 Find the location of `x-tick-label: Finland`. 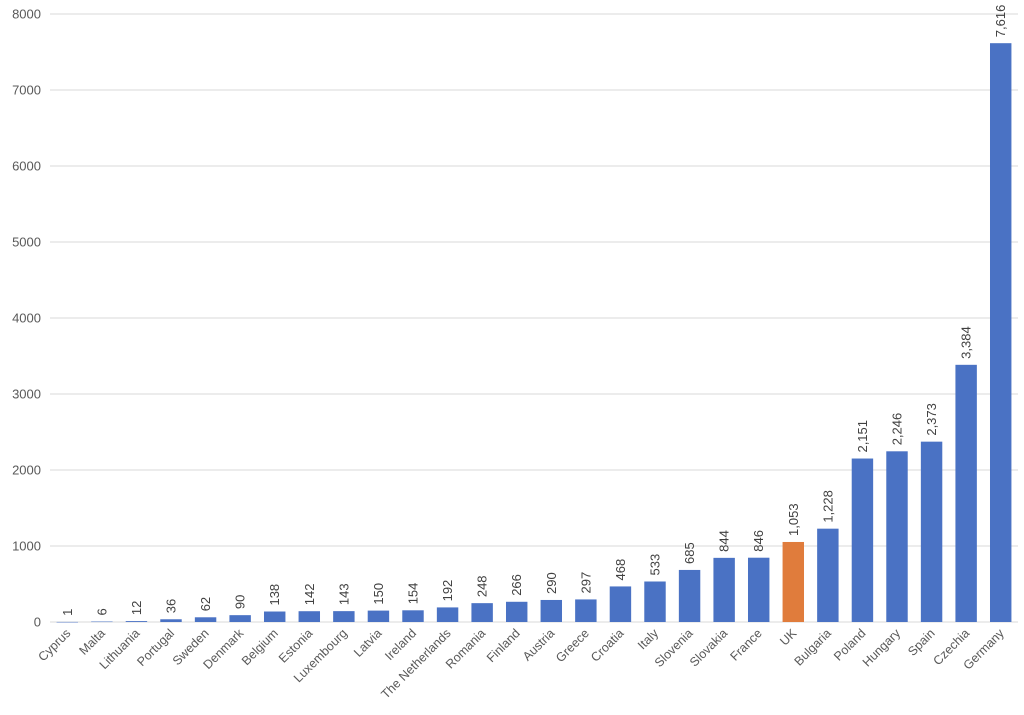

x-tick-label: Finland is located at coordinates (503, 645).